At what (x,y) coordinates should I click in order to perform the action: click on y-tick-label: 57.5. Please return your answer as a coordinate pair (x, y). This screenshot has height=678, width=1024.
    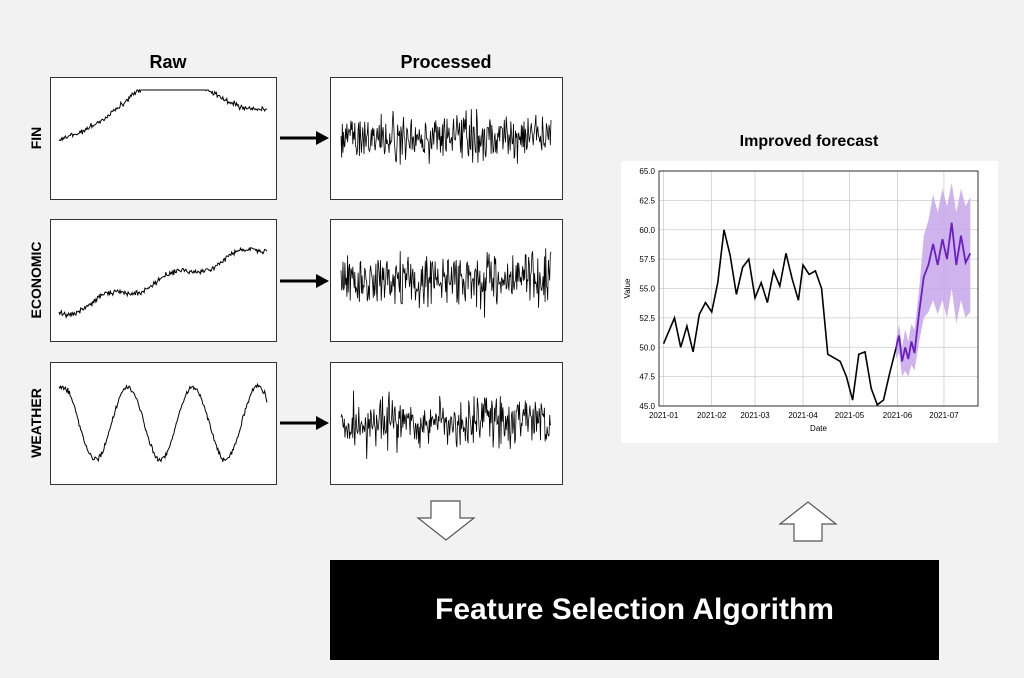
    Looking at the image, I should click on (647, 259).